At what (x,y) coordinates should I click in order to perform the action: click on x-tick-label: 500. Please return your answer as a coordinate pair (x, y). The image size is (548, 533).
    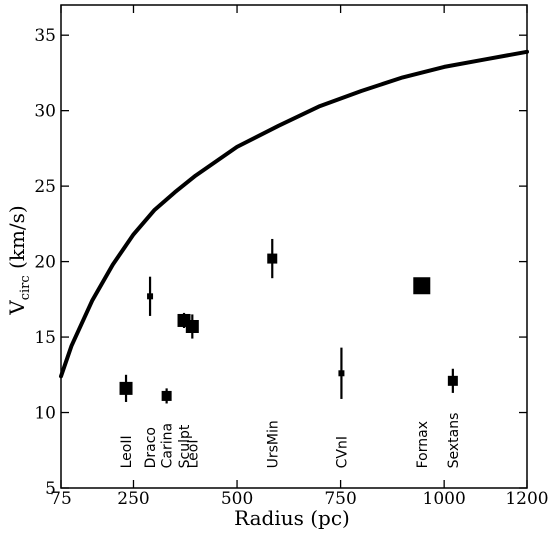
    Looking at the image, I should click on (237, 499).